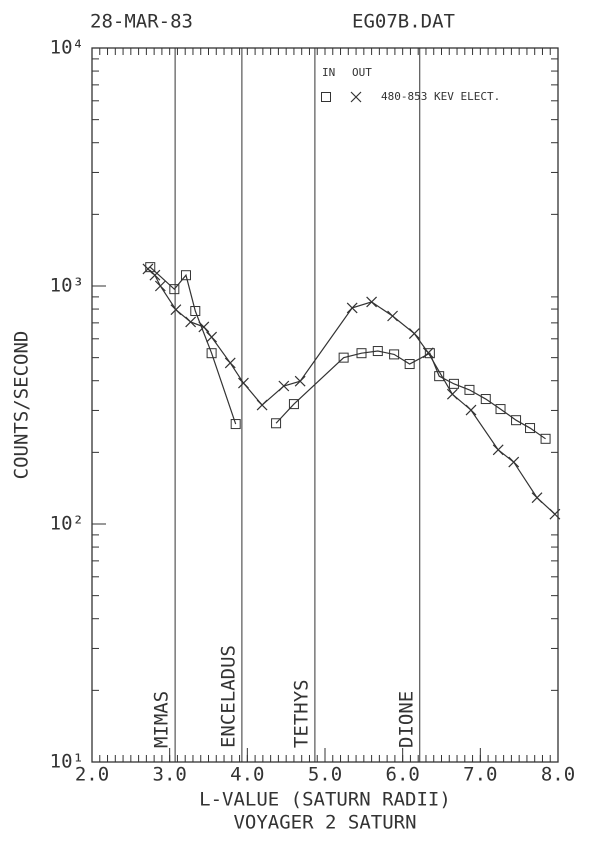 Image resolution: width=600 pixels, height=842 pixels. I want to click on y-axis-title: COUNTS/SECOND, so click(22, 405).